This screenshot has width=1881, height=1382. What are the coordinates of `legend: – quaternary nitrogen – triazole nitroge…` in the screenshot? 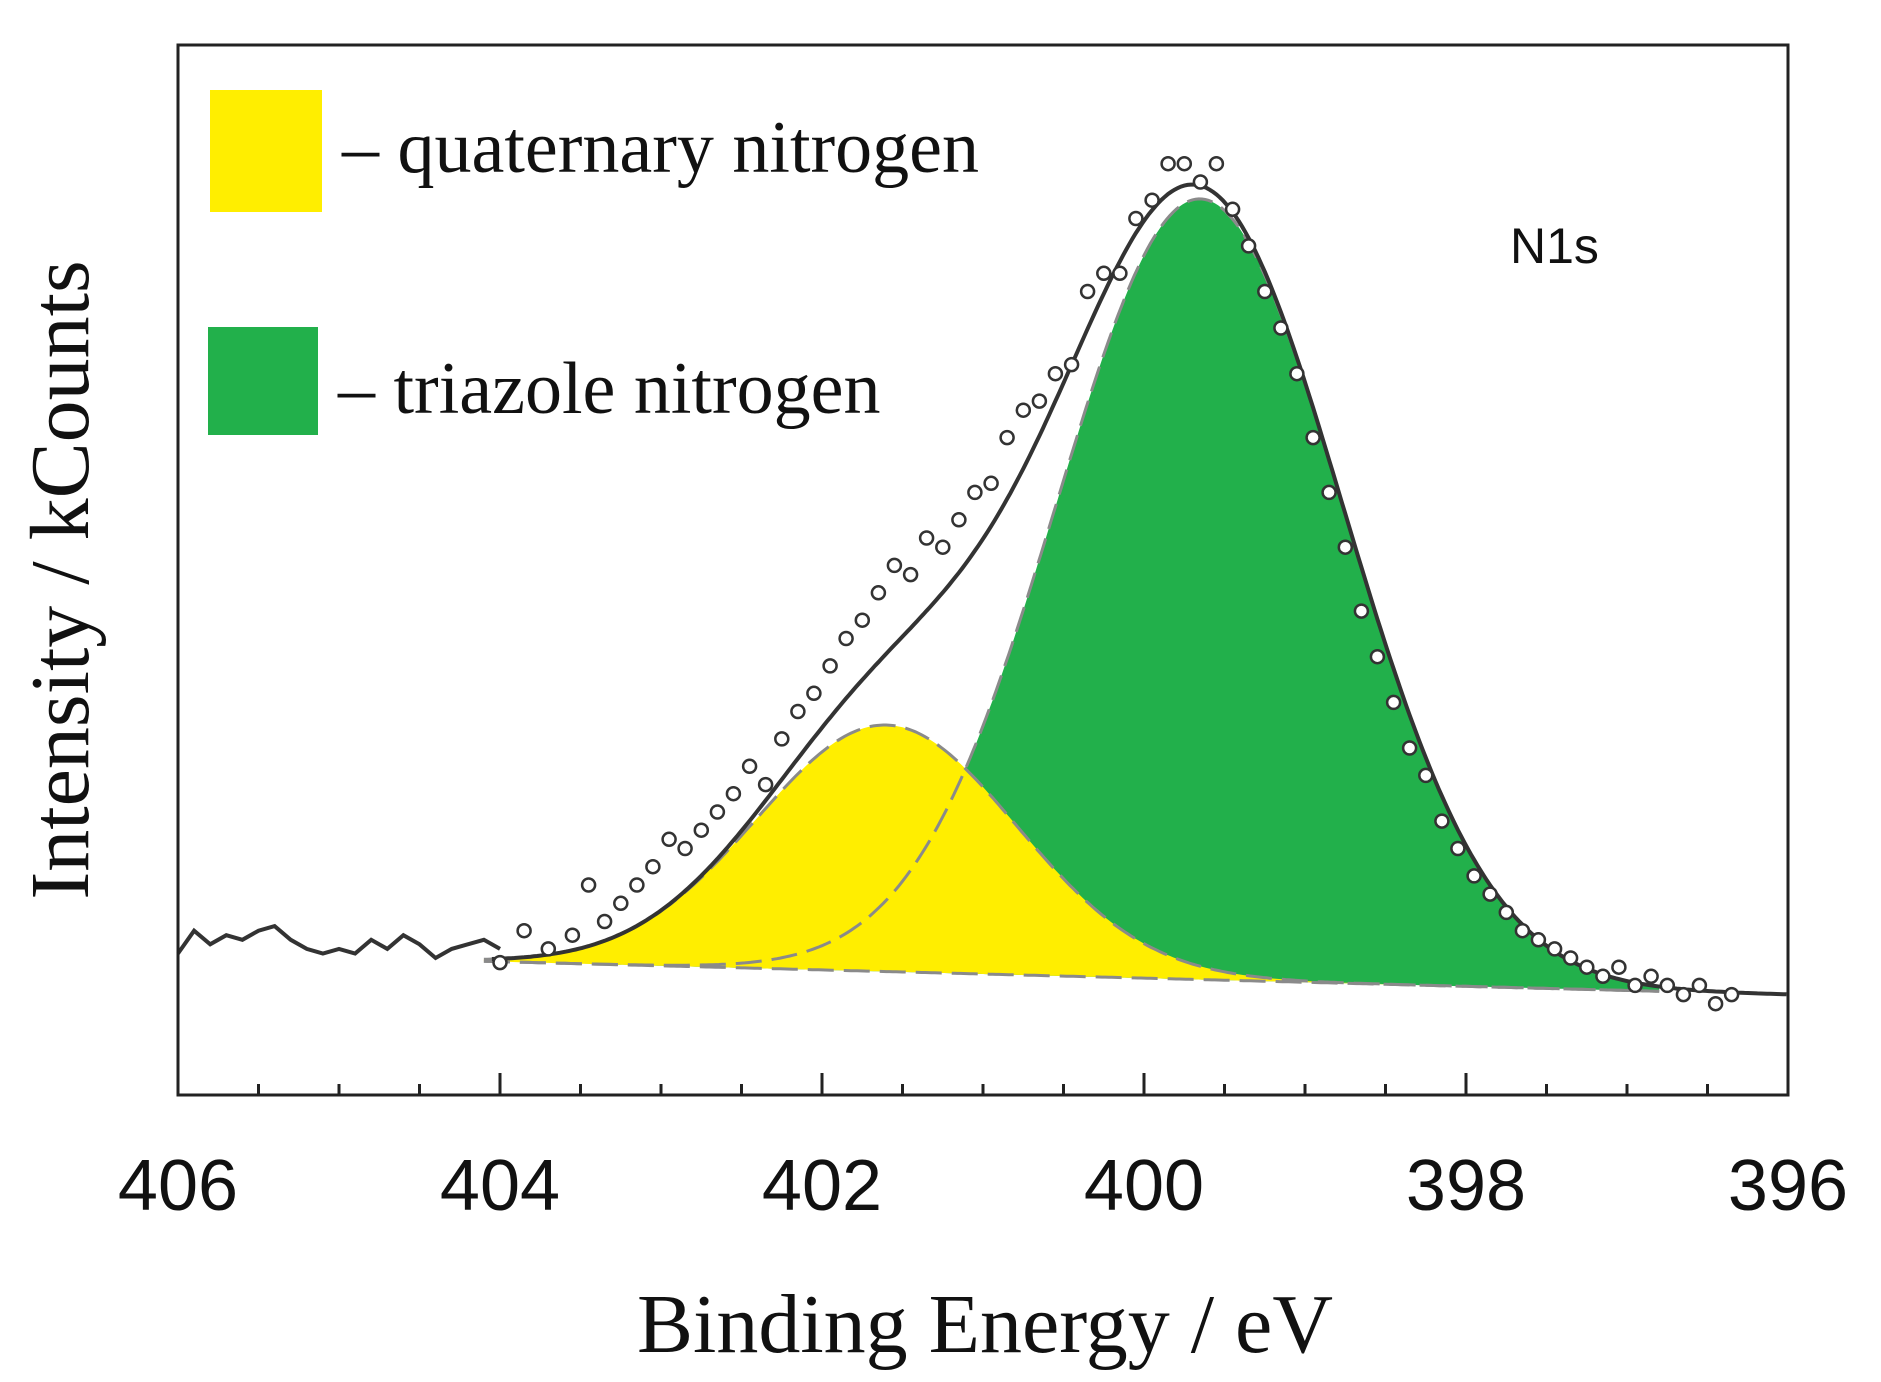 It's located at (593, 262).